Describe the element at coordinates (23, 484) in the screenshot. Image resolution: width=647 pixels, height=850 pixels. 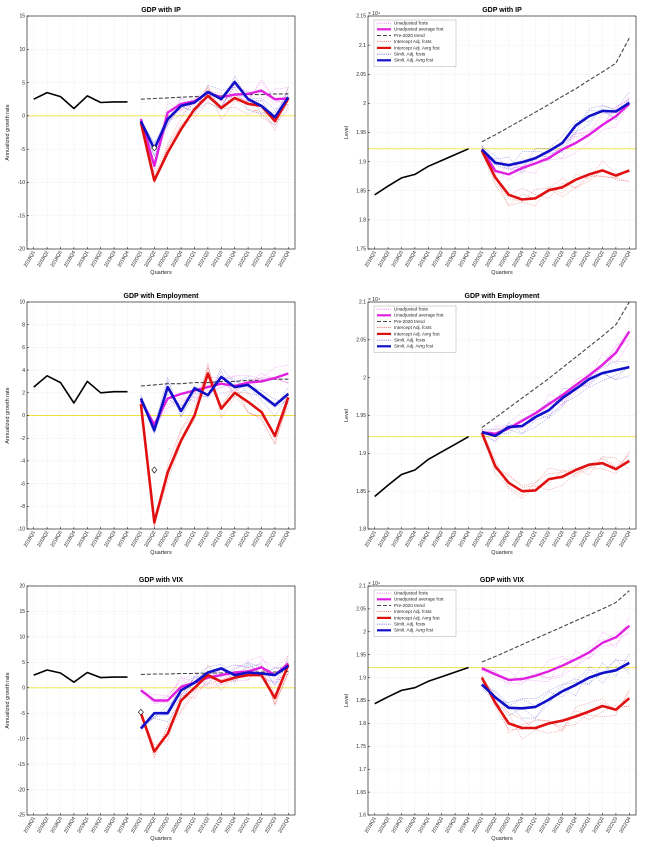
I see `y-tick-label: -6` at that location.